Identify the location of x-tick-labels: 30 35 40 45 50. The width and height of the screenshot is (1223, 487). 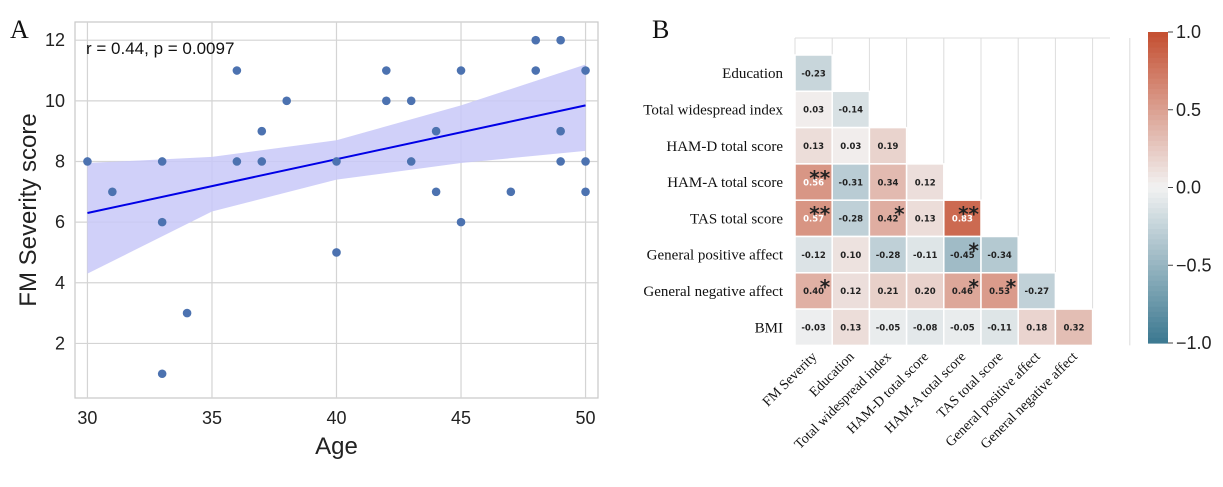
(336, 418).